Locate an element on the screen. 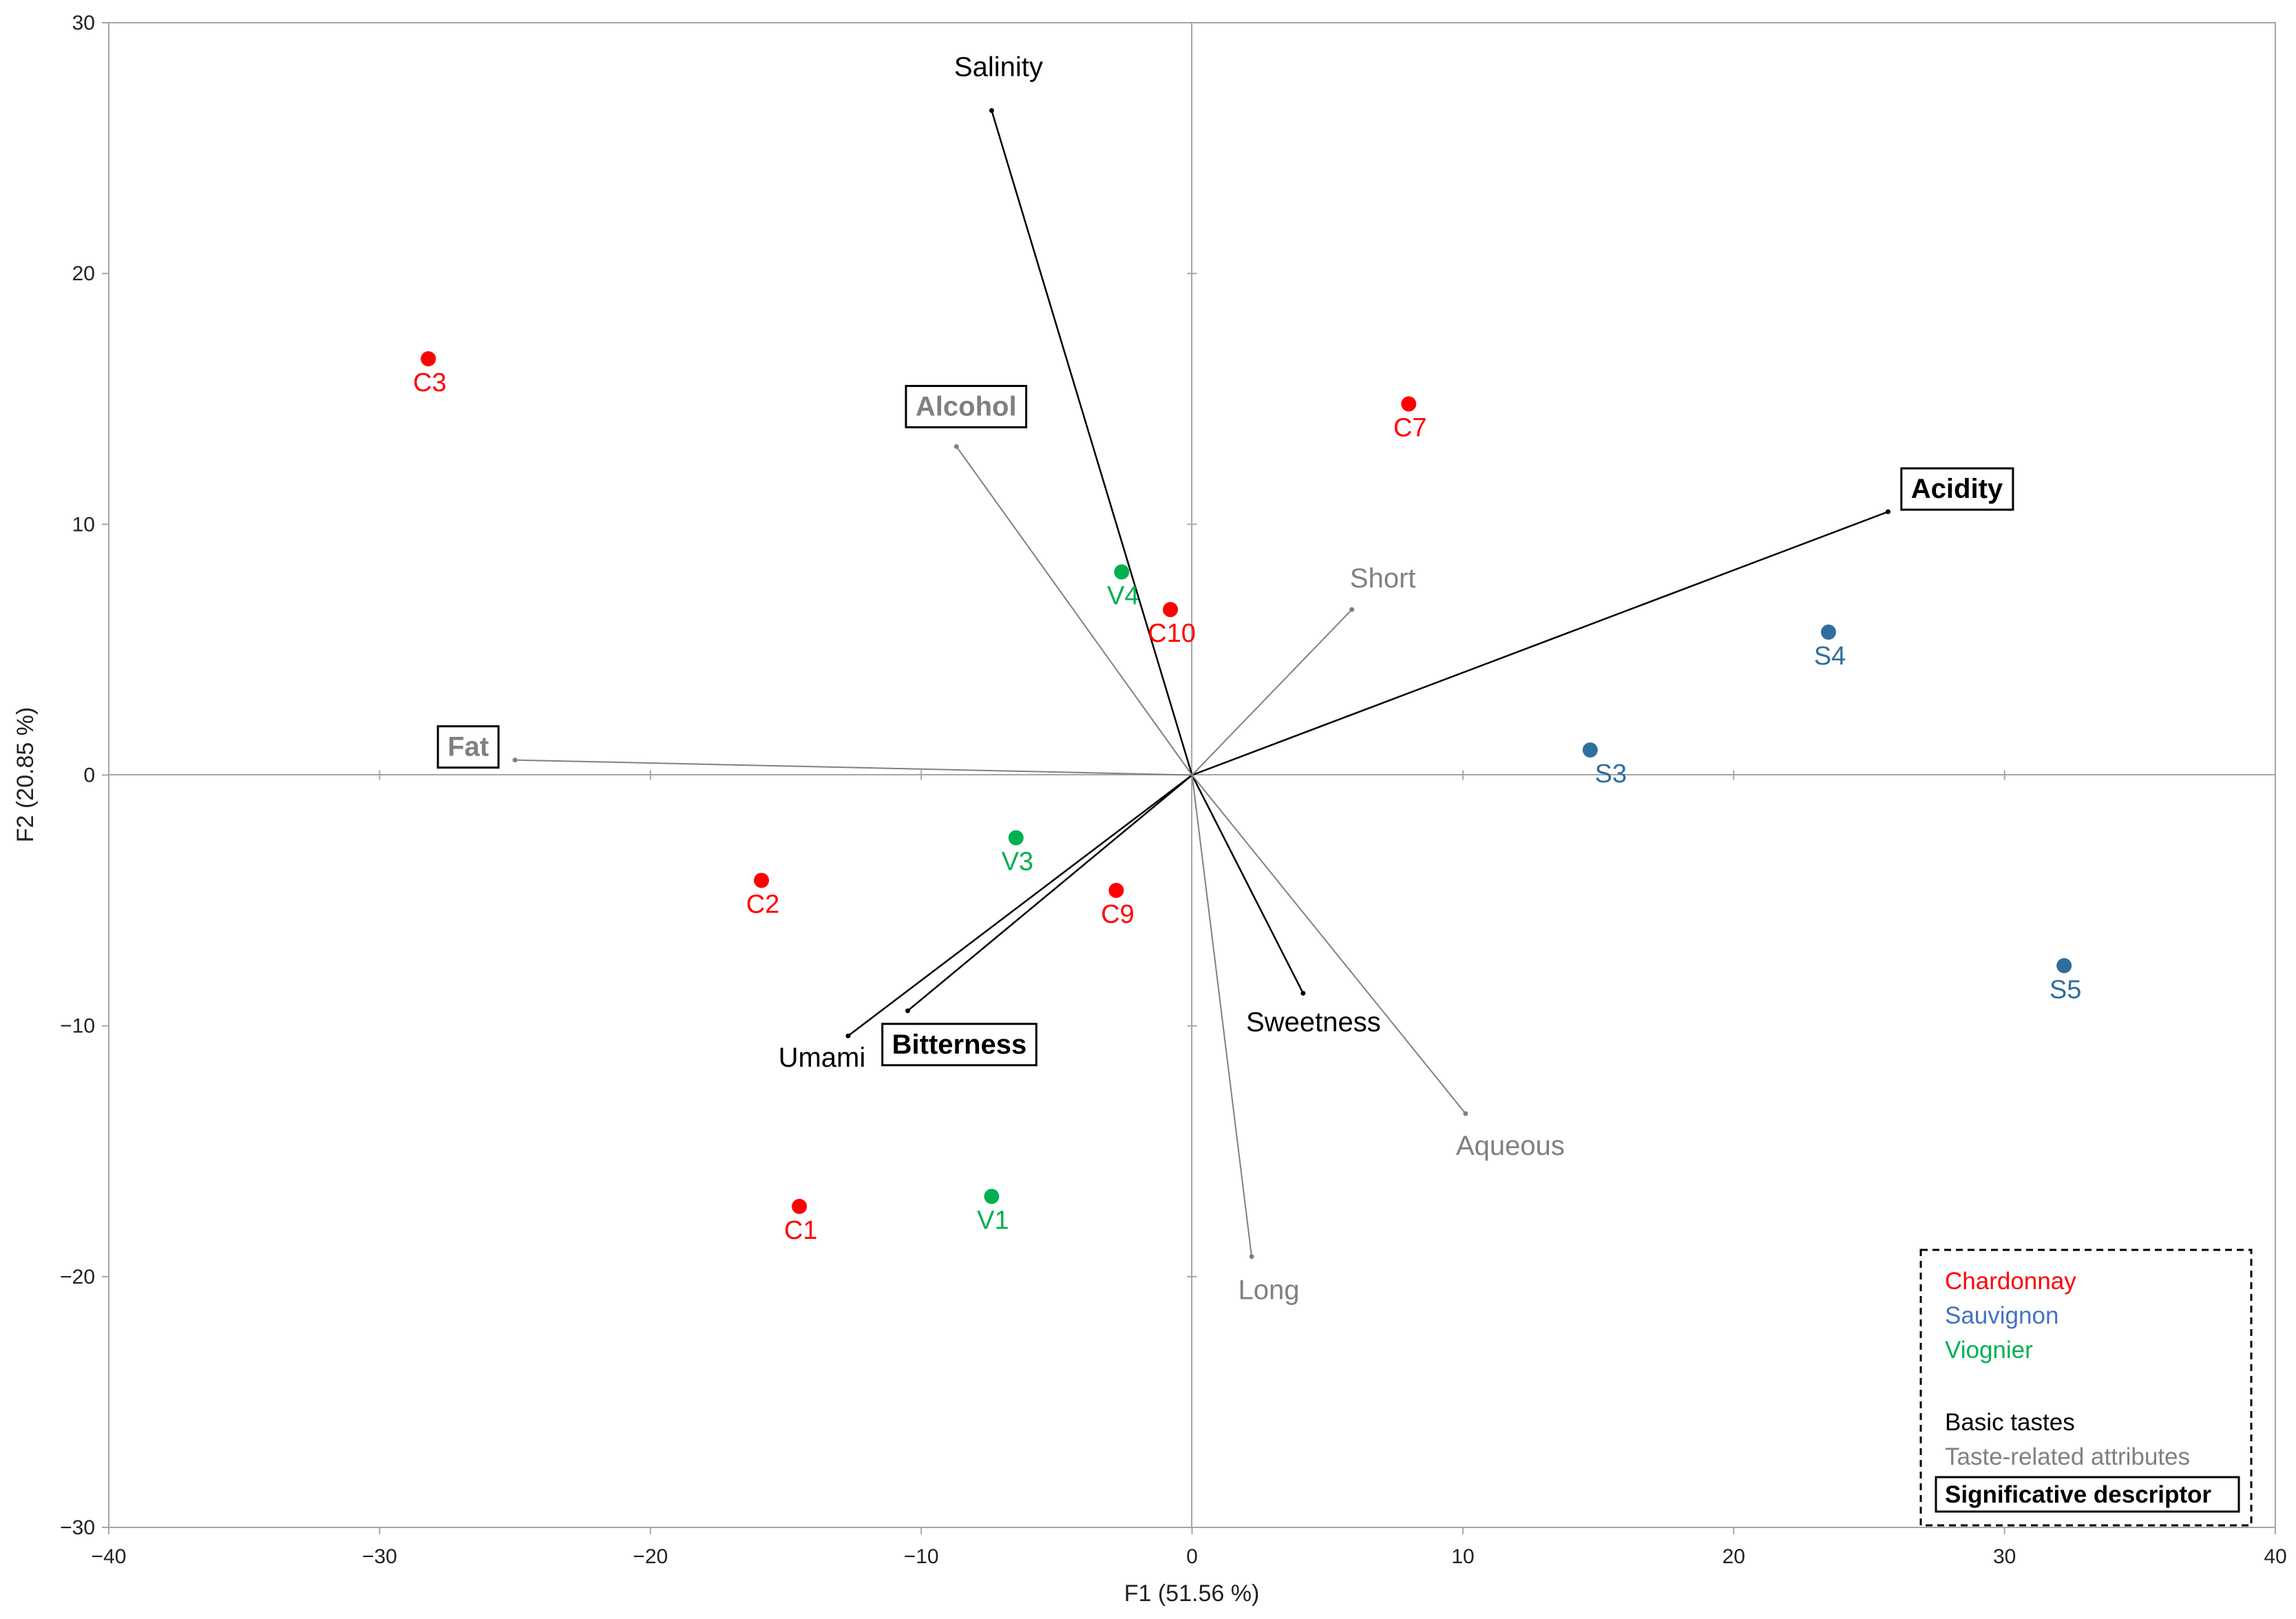 This screenshot has width=2296, height=1619. point-s4 is located at coordinates (1828, 632).